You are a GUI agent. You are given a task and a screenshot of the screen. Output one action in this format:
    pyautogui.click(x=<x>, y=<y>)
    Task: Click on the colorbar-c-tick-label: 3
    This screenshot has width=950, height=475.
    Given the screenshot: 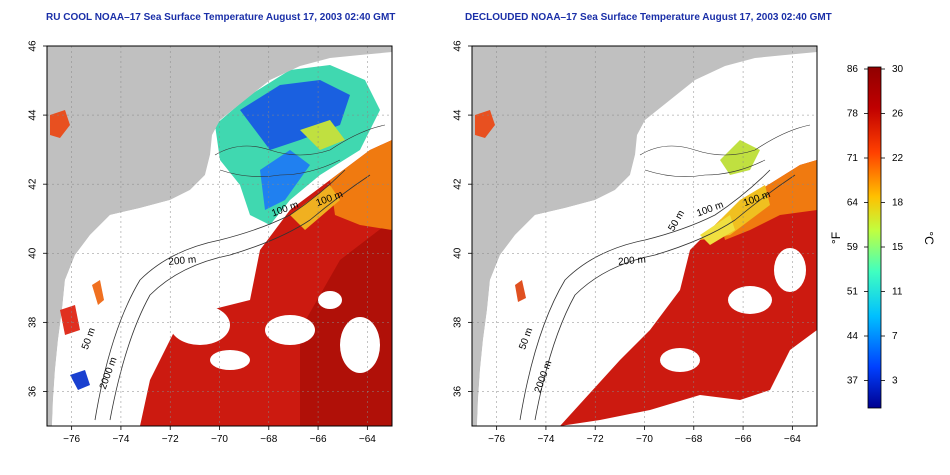 What is the action you would take?
    pyautogui.click(x=895, y=381)
    